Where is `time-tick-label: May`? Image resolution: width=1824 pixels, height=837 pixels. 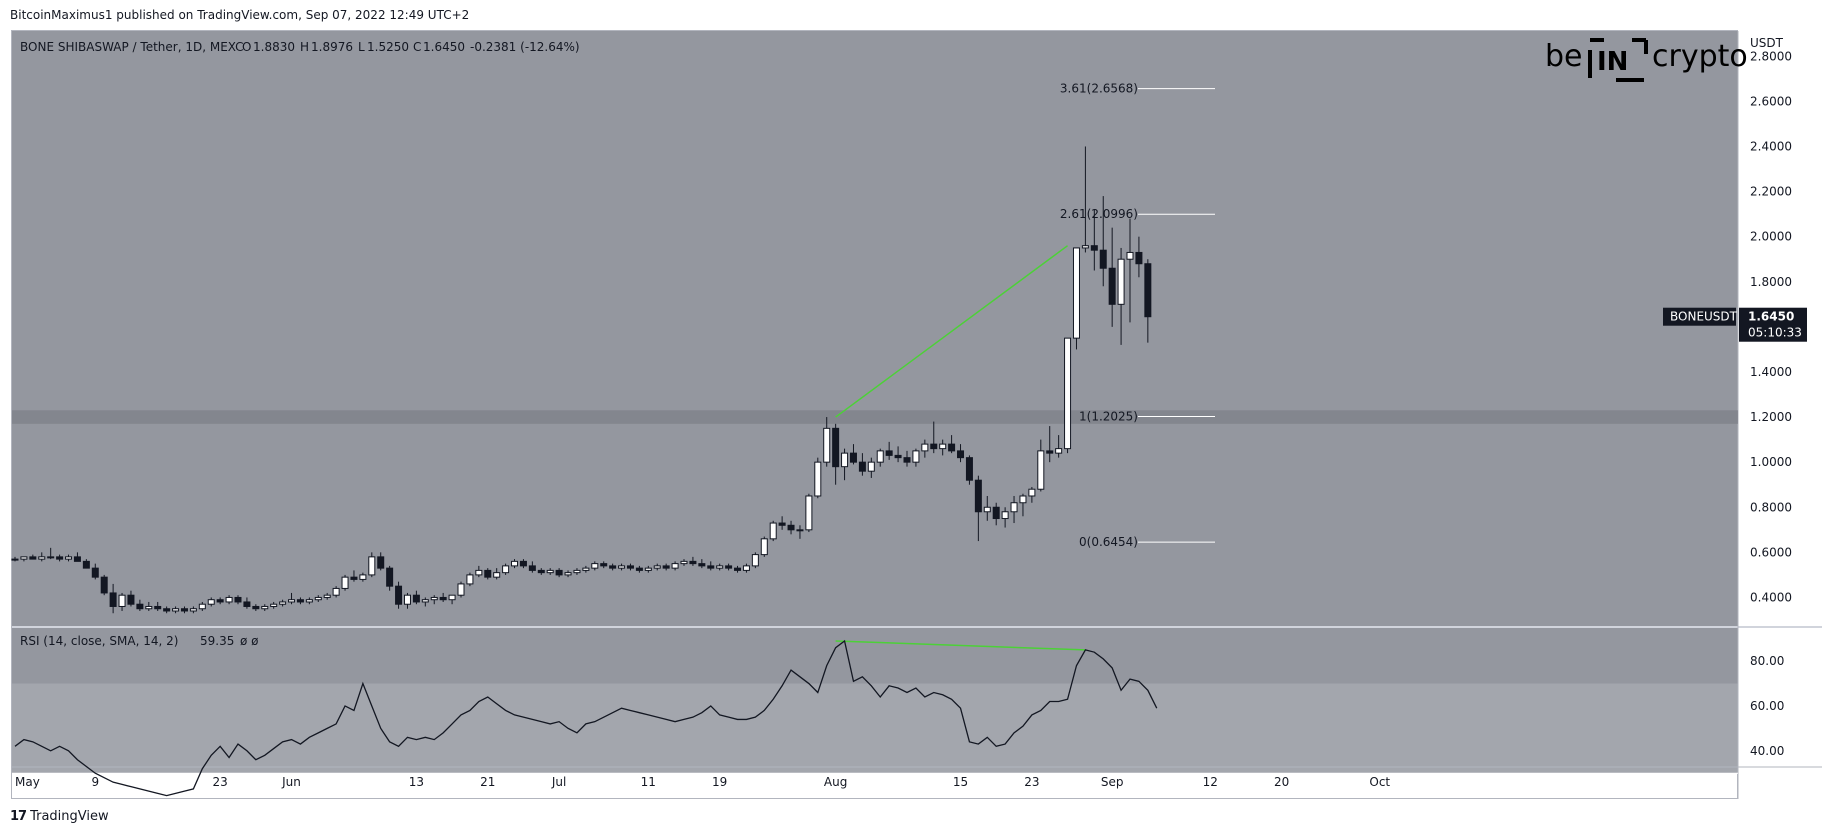 time-tick-label: May is located at coordinates (27, 782).